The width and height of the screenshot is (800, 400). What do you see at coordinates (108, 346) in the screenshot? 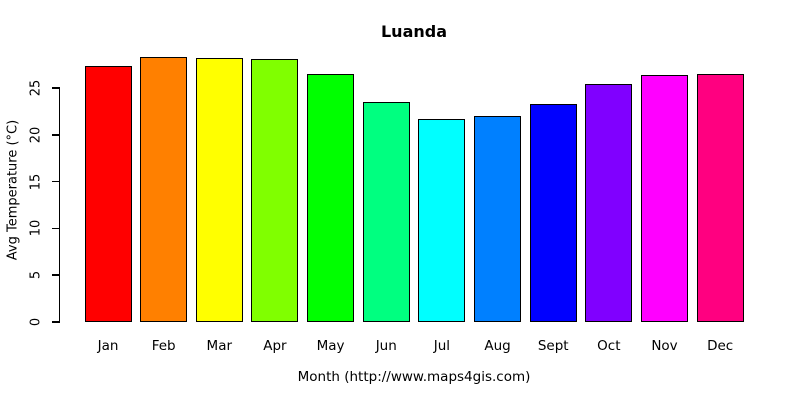
I see `month-label: Jan` at bounding box center [108, 346].